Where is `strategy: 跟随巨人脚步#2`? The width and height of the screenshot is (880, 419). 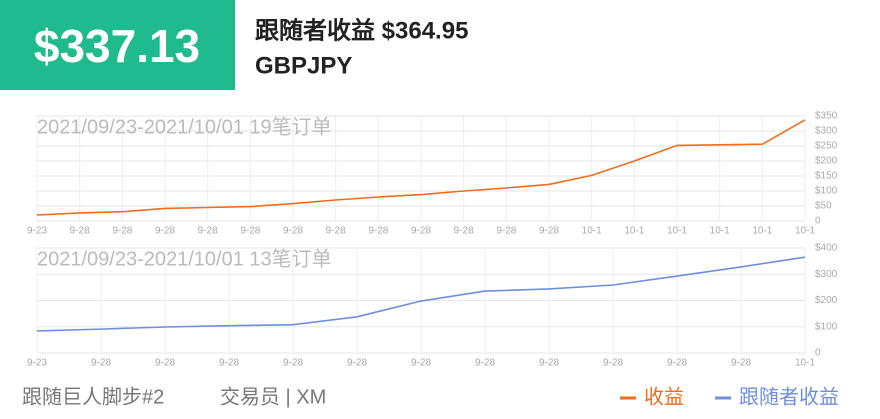
strategy: 跟随巨人脚步#2 is located at coordinates (93, 396).